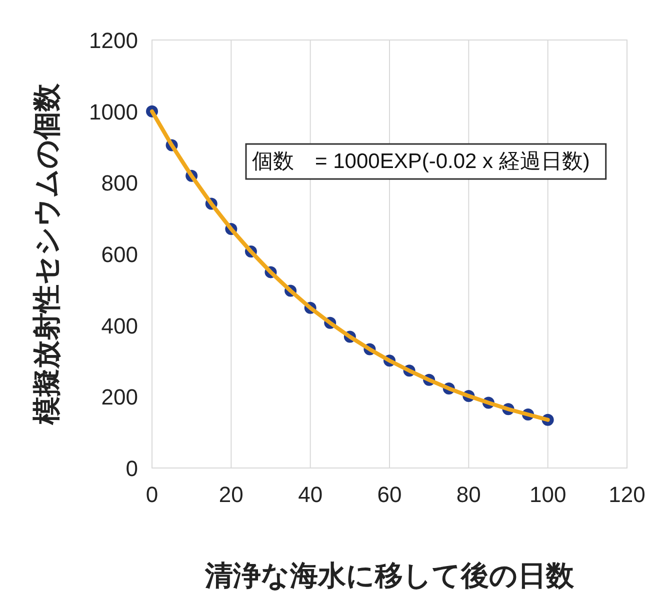  What do you see at coordinates (468, 494) in the screenshot?
I see `x-tick-label: 80` at bounding box center [468, 494].